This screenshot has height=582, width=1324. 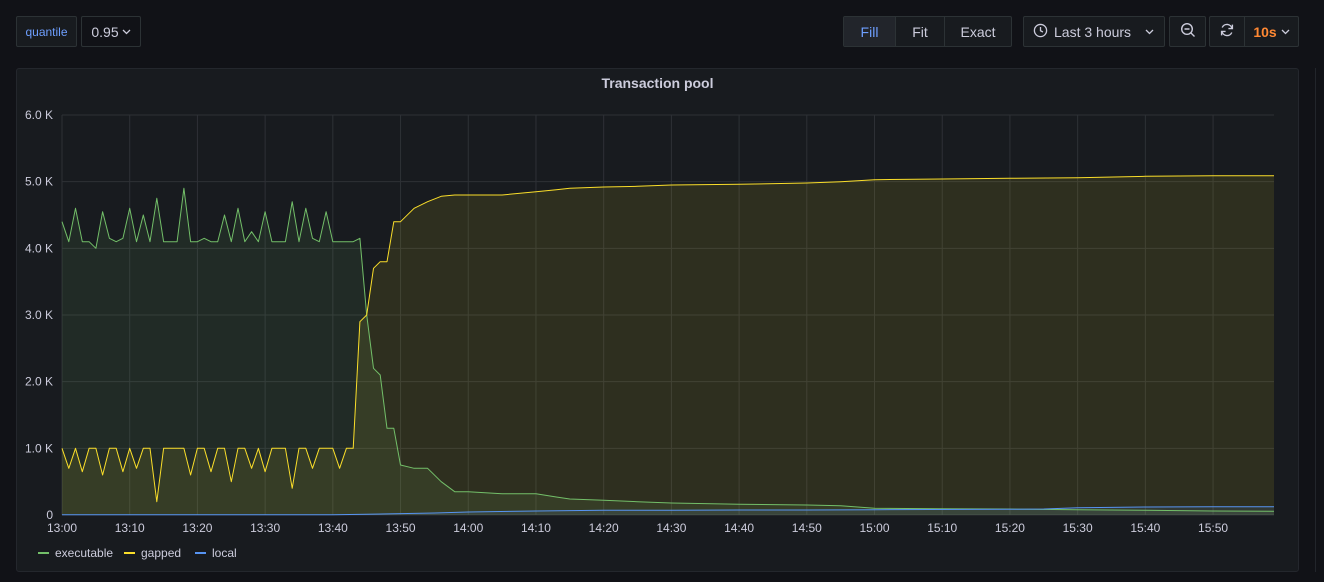 What do you see at coordinates (161, 553) in the screenshot?
I see `legend-label: gapped` at bounding box center [161, 553].